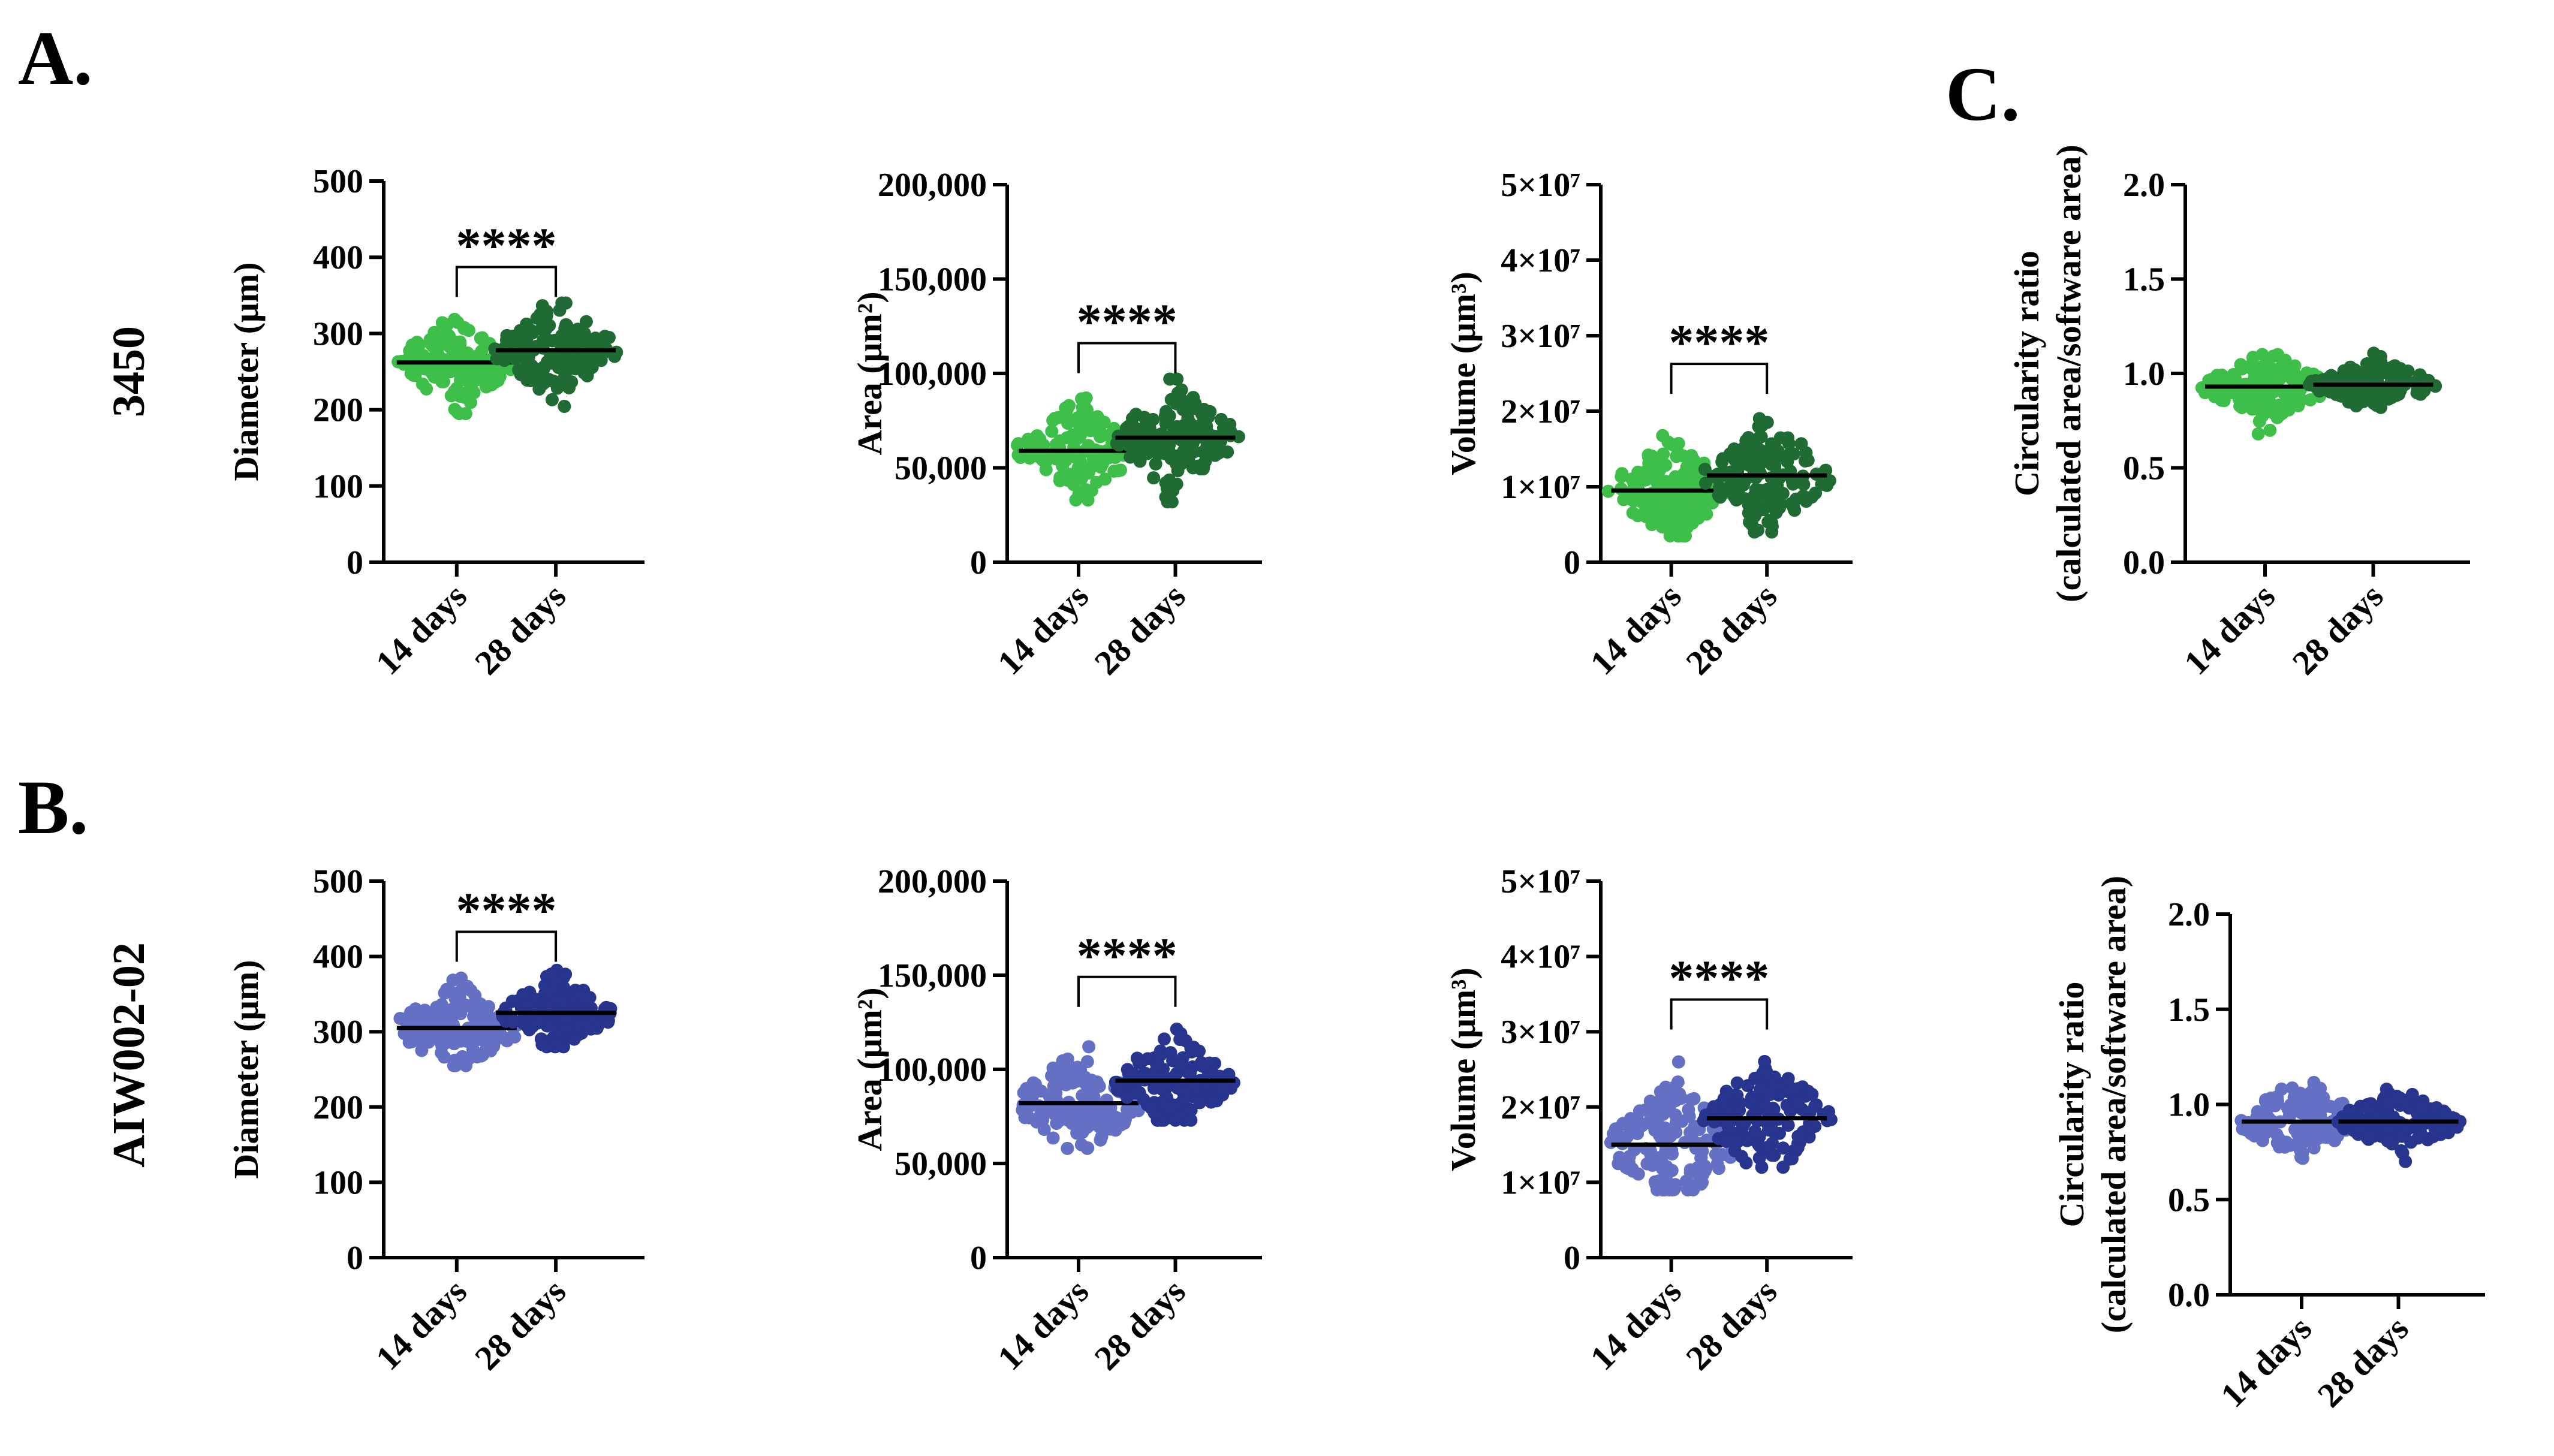 This screenshot has width=2554, height=1456. Describe the element at coordinates (1541, 1032) in the screenshot. I see `y-tick-label: 3×10⁷` at that location.